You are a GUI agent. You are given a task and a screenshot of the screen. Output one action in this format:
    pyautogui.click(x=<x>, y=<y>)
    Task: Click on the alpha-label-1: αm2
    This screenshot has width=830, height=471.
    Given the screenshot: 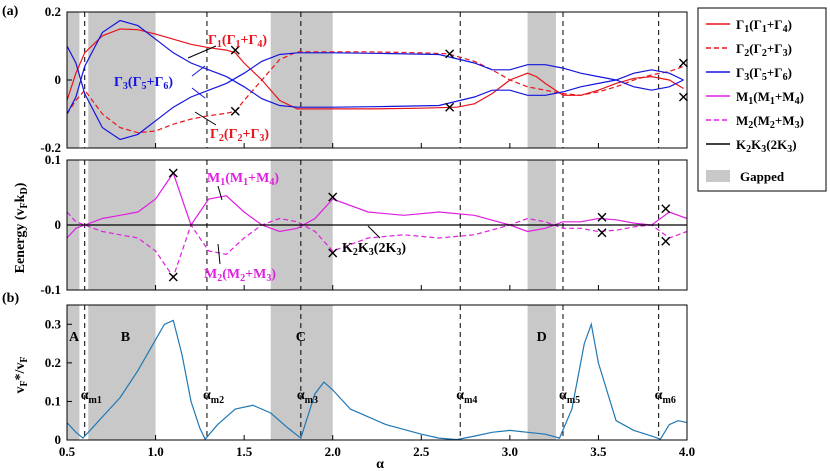 What is the action you would take?
    pyautogui.click(x=213, y=397)
    